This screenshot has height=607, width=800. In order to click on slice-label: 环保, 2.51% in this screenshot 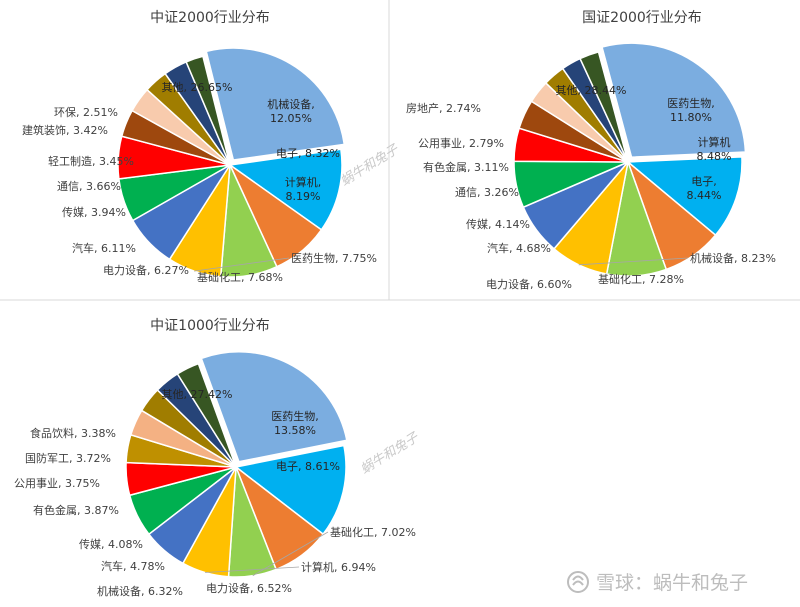, I will do `click(86, 112)`.